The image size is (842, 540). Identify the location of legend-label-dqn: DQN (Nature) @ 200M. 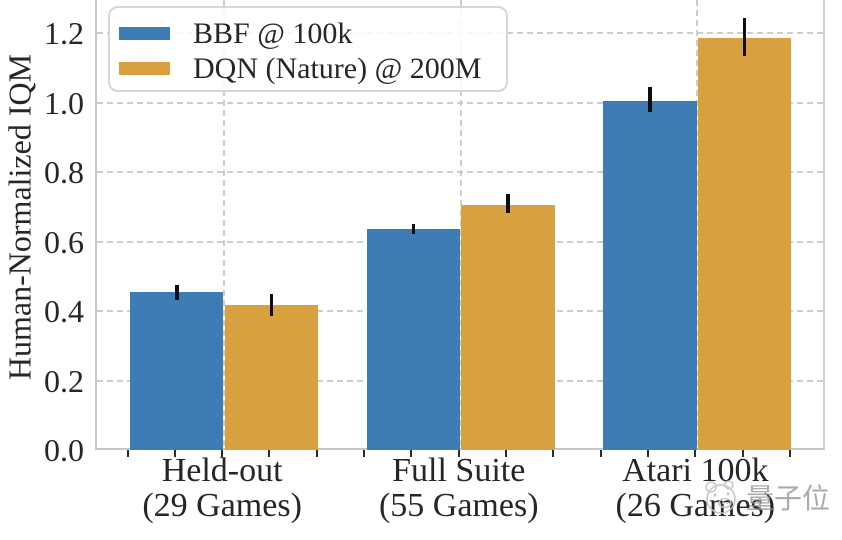
(337, 68).